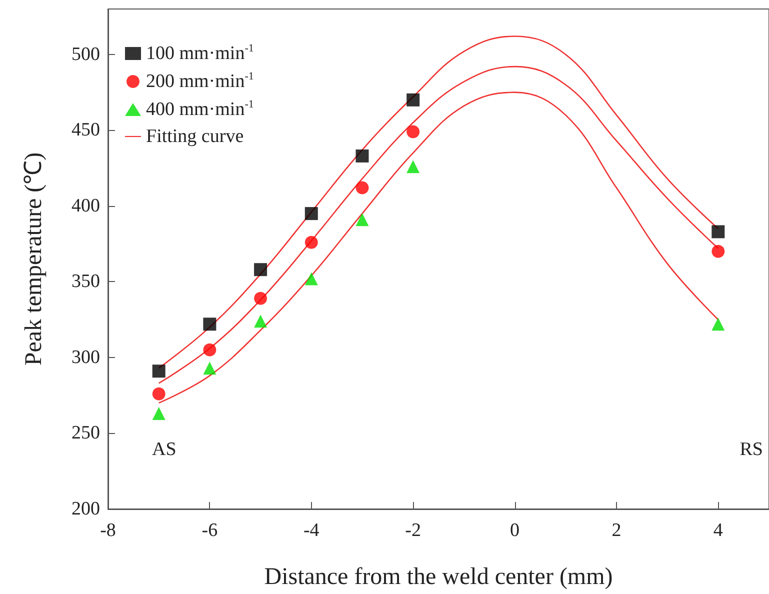 This screenshot has height=594, width=769. I want to click on x-tick-label: -2, so click(413, 530).